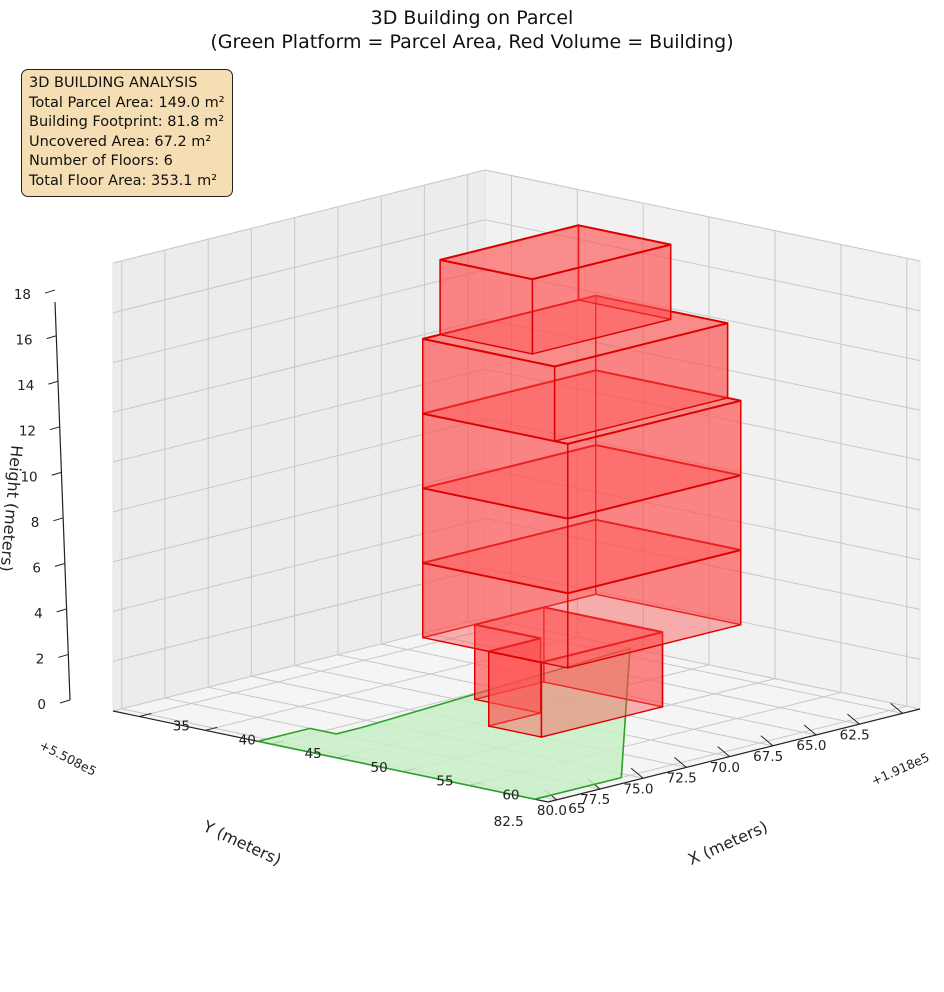  Describe the element at coordinates (734, 755) in the screenshot. I see `y-axis-line` at that location.